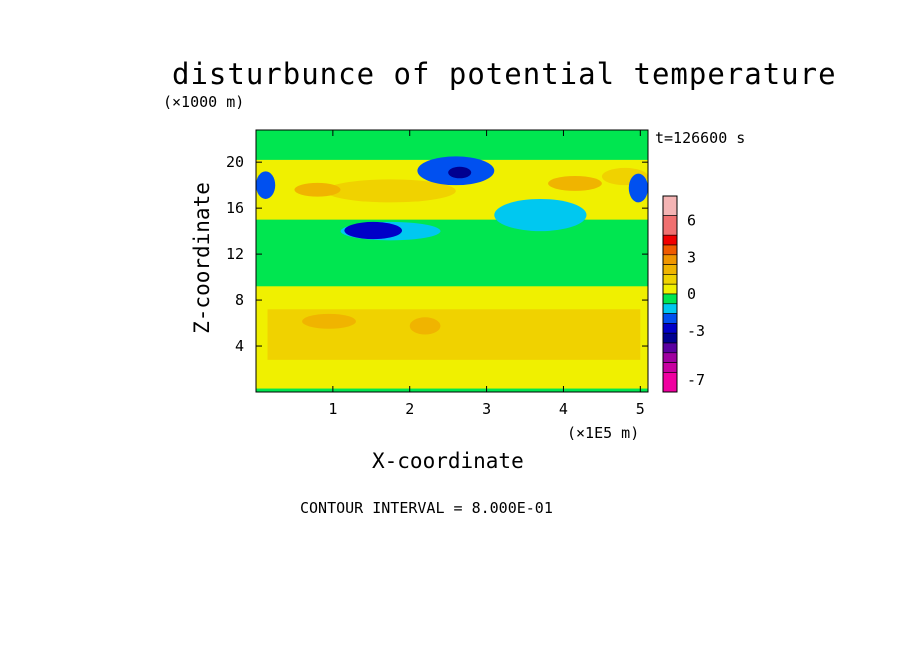  I want to click on x-axis-unit: (×1E5 m), so click(603, 433).